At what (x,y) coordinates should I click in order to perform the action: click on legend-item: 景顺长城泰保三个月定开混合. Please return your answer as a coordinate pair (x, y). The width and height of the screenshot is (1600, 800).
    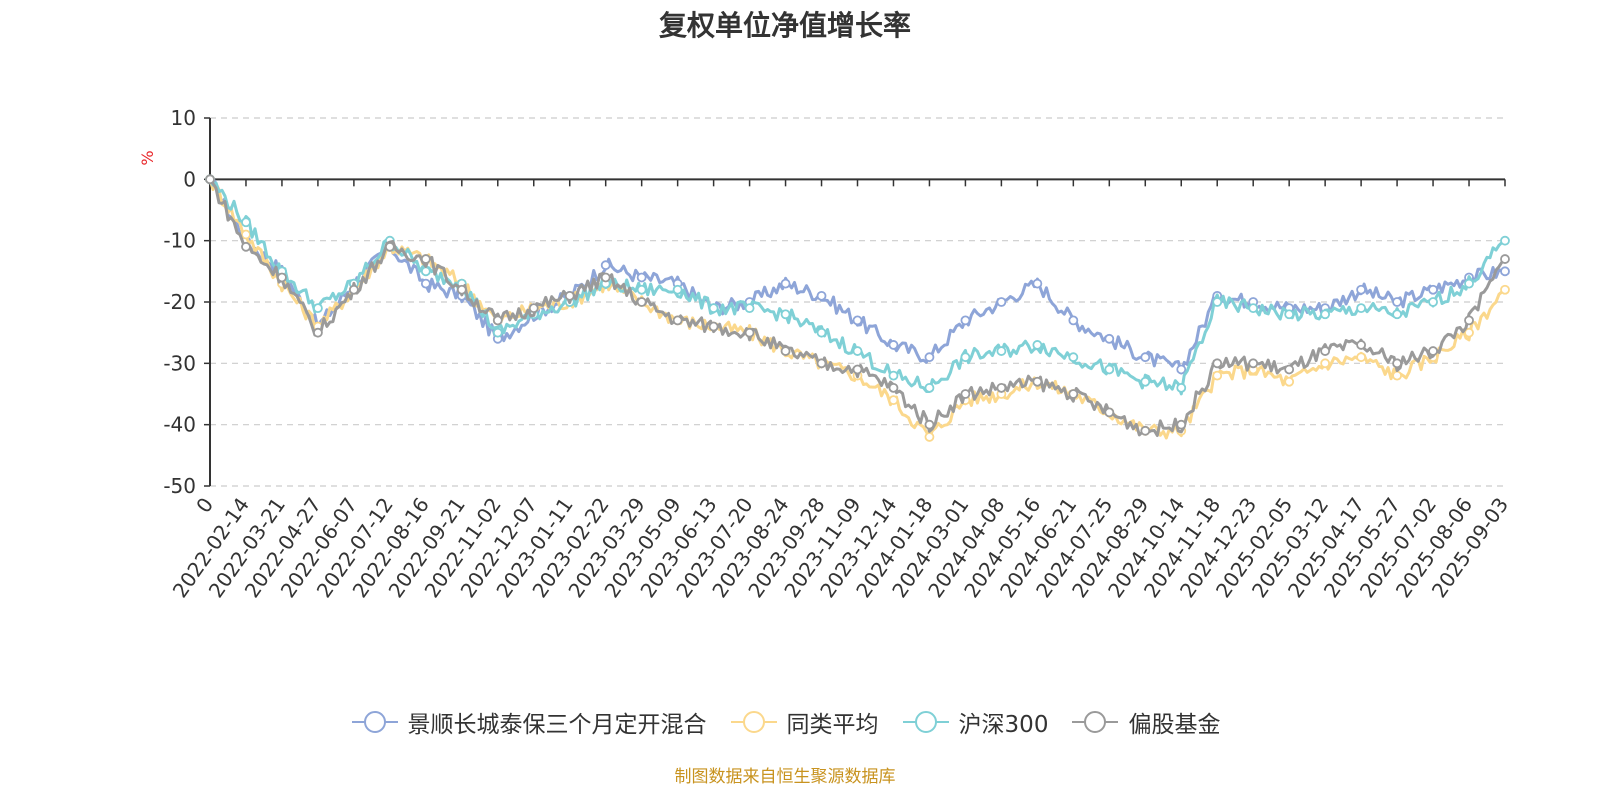
    Looking at the image, I should click on (528, 722).